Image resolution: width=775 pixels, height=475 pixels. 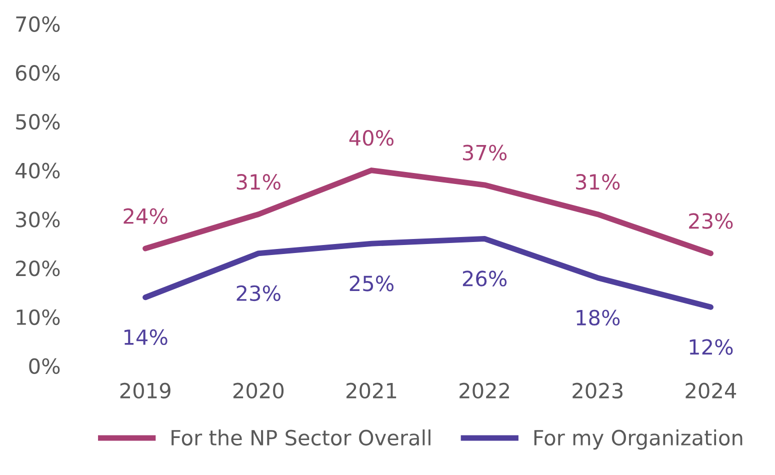 I want to click on y-tick-label: 60%, so click(x=38, y=73).